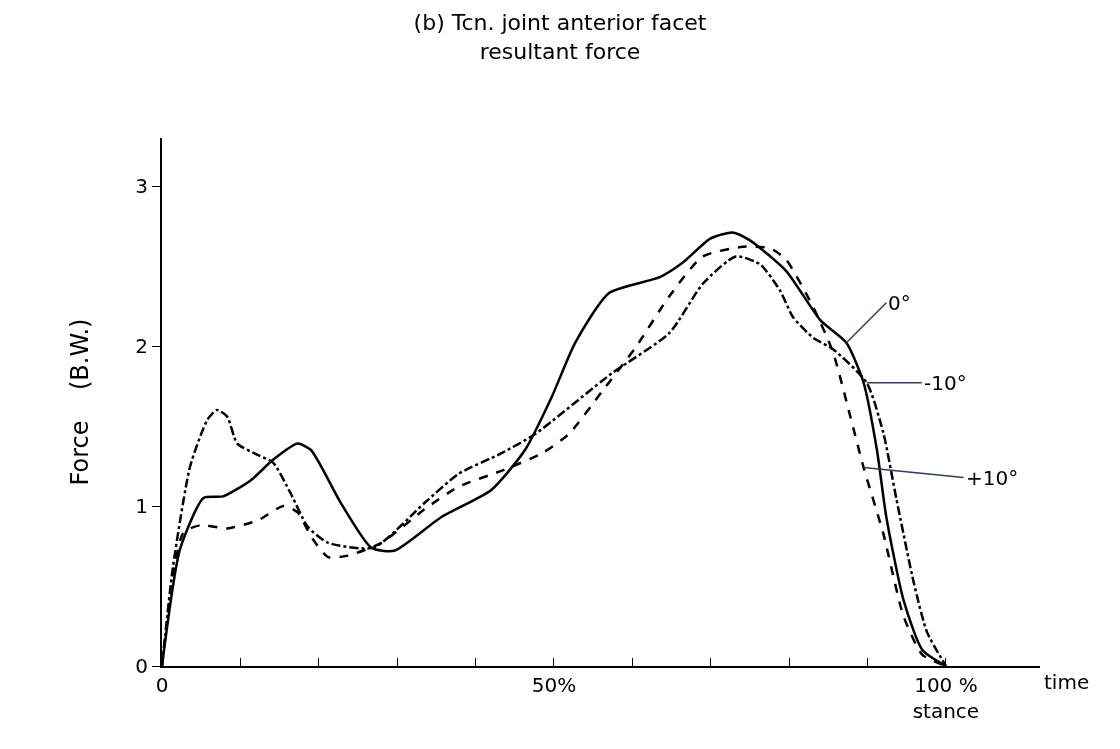 The image size is (1120, 749). Describe the element at coordinates (1067, 682) in the screenshot. I see `x-axis-title: time` at that location.